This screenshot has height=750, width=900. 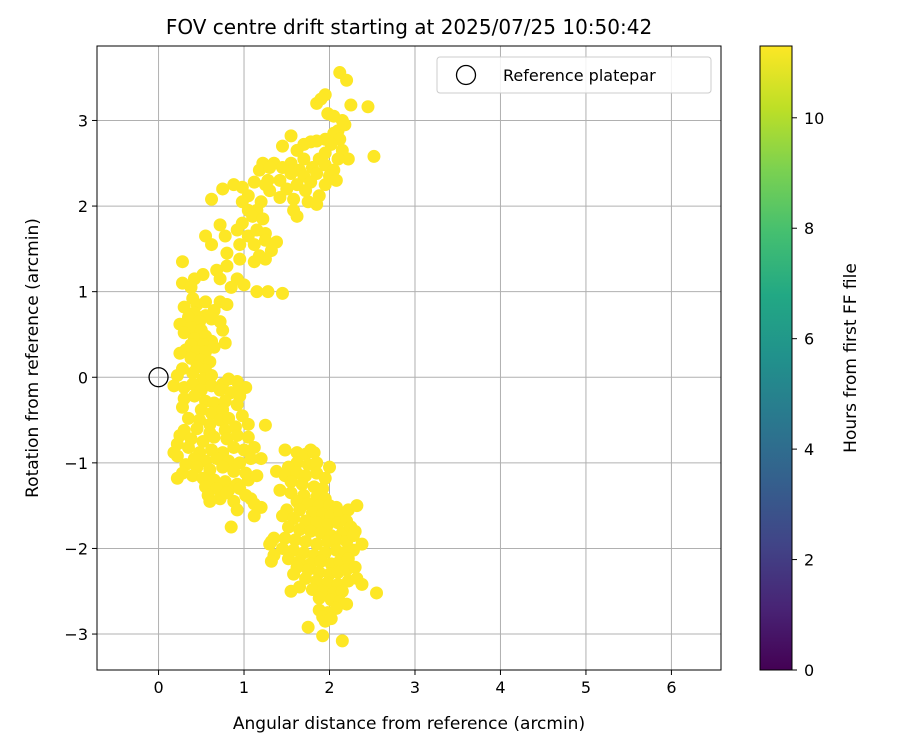 I want to click on reference-layer, so click(x=158, y=377).